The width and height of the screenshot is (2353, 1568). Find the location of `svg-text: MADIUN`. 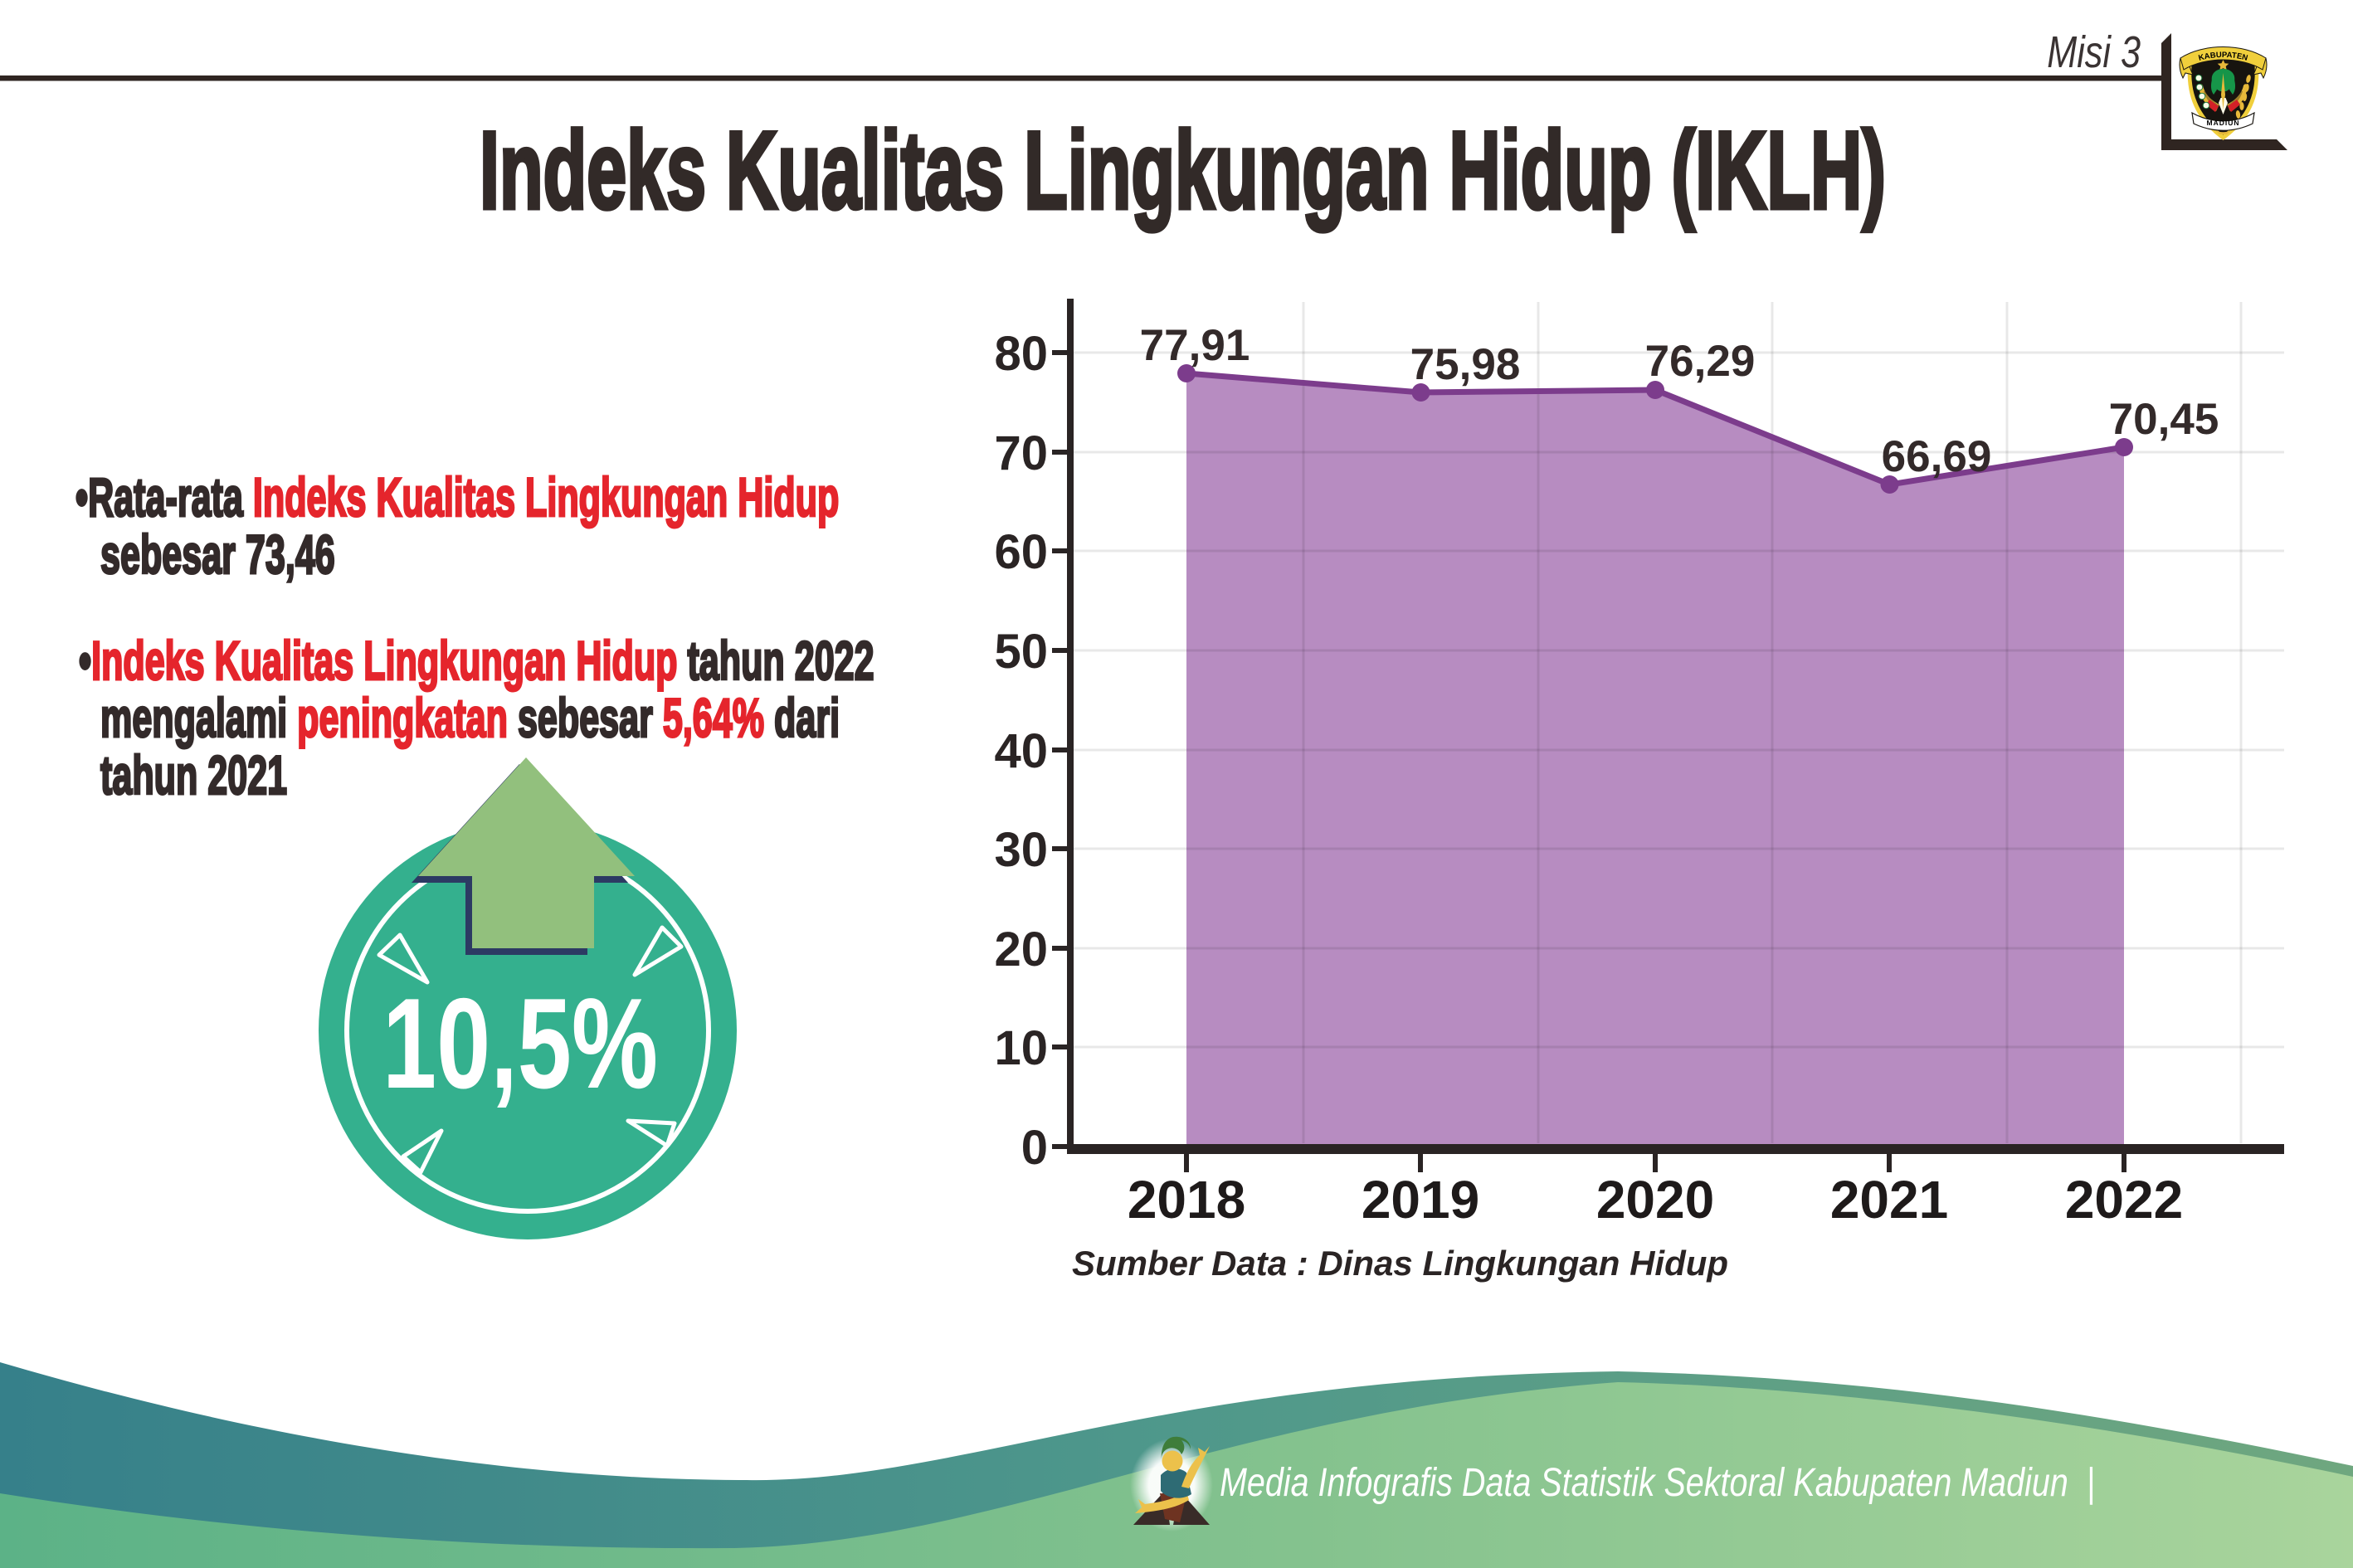

svg-text: MADIUN is located at coordinates (2223, 123).